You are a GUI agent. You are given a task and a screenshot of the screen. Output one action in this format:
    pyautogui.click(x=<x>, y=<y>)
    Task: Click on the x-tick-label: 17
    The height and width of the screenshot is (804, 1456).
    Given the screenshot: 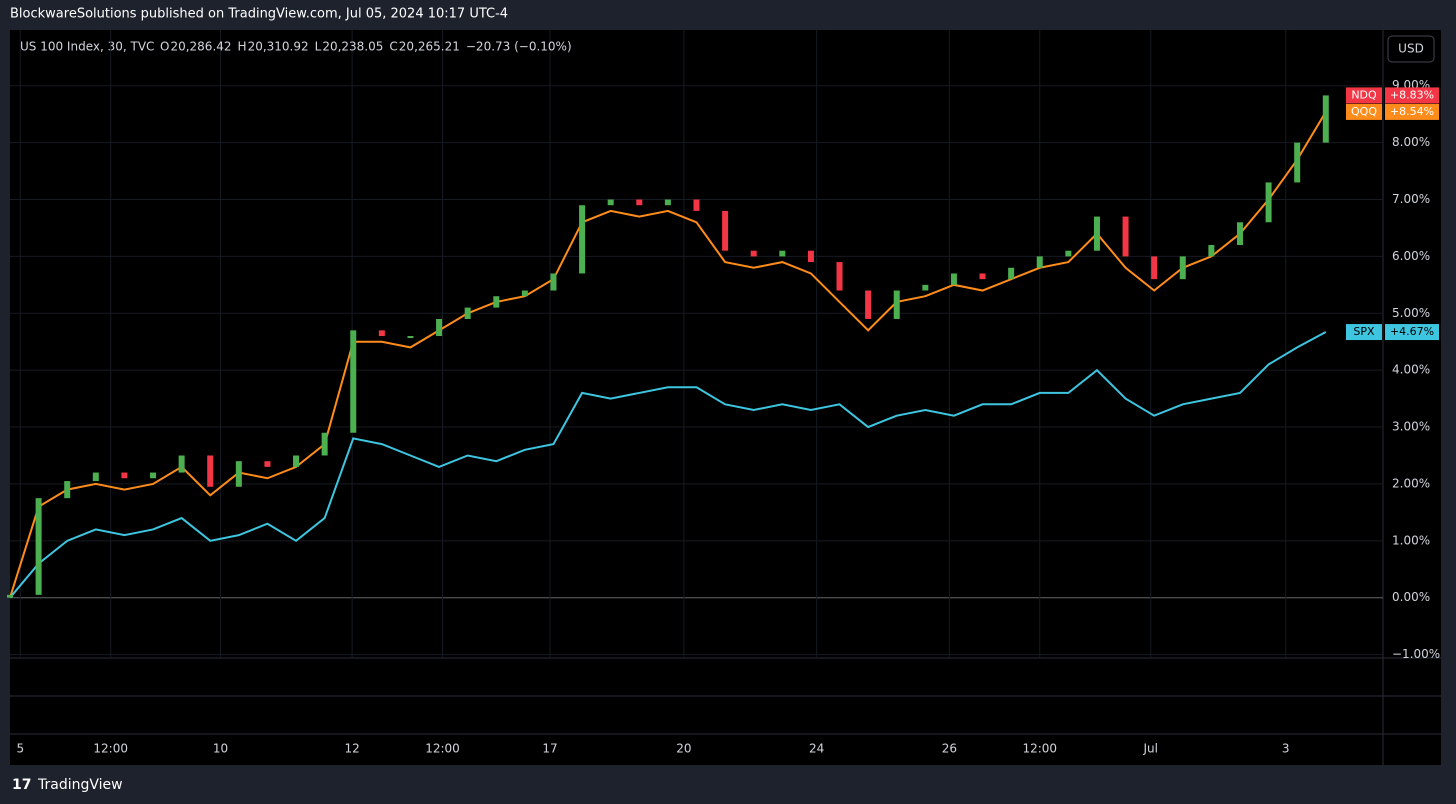 What is the action you would take?
    pyautogui.click(x=549, y=749)
    